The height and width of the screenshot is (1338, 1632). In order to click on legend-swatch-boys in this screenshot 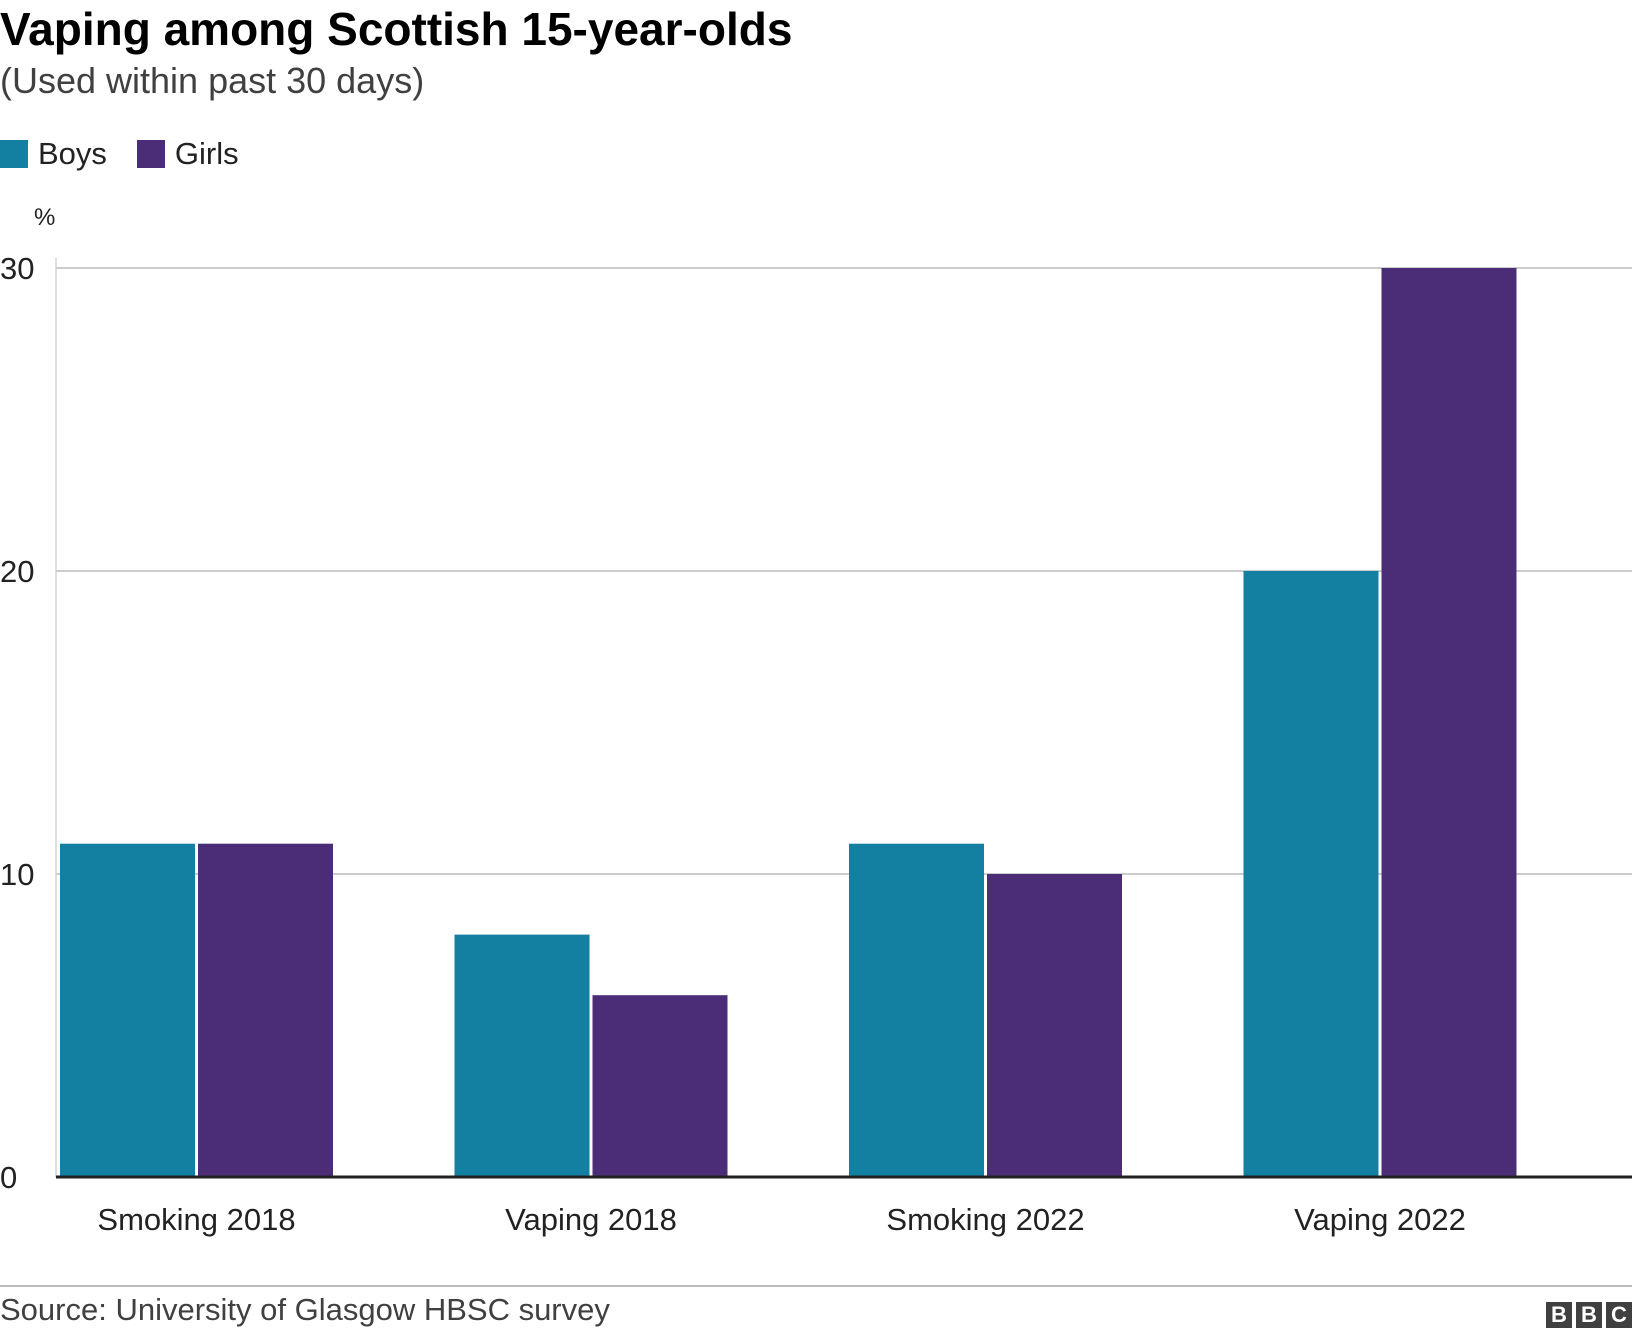, I will do `click(14, 154)`.